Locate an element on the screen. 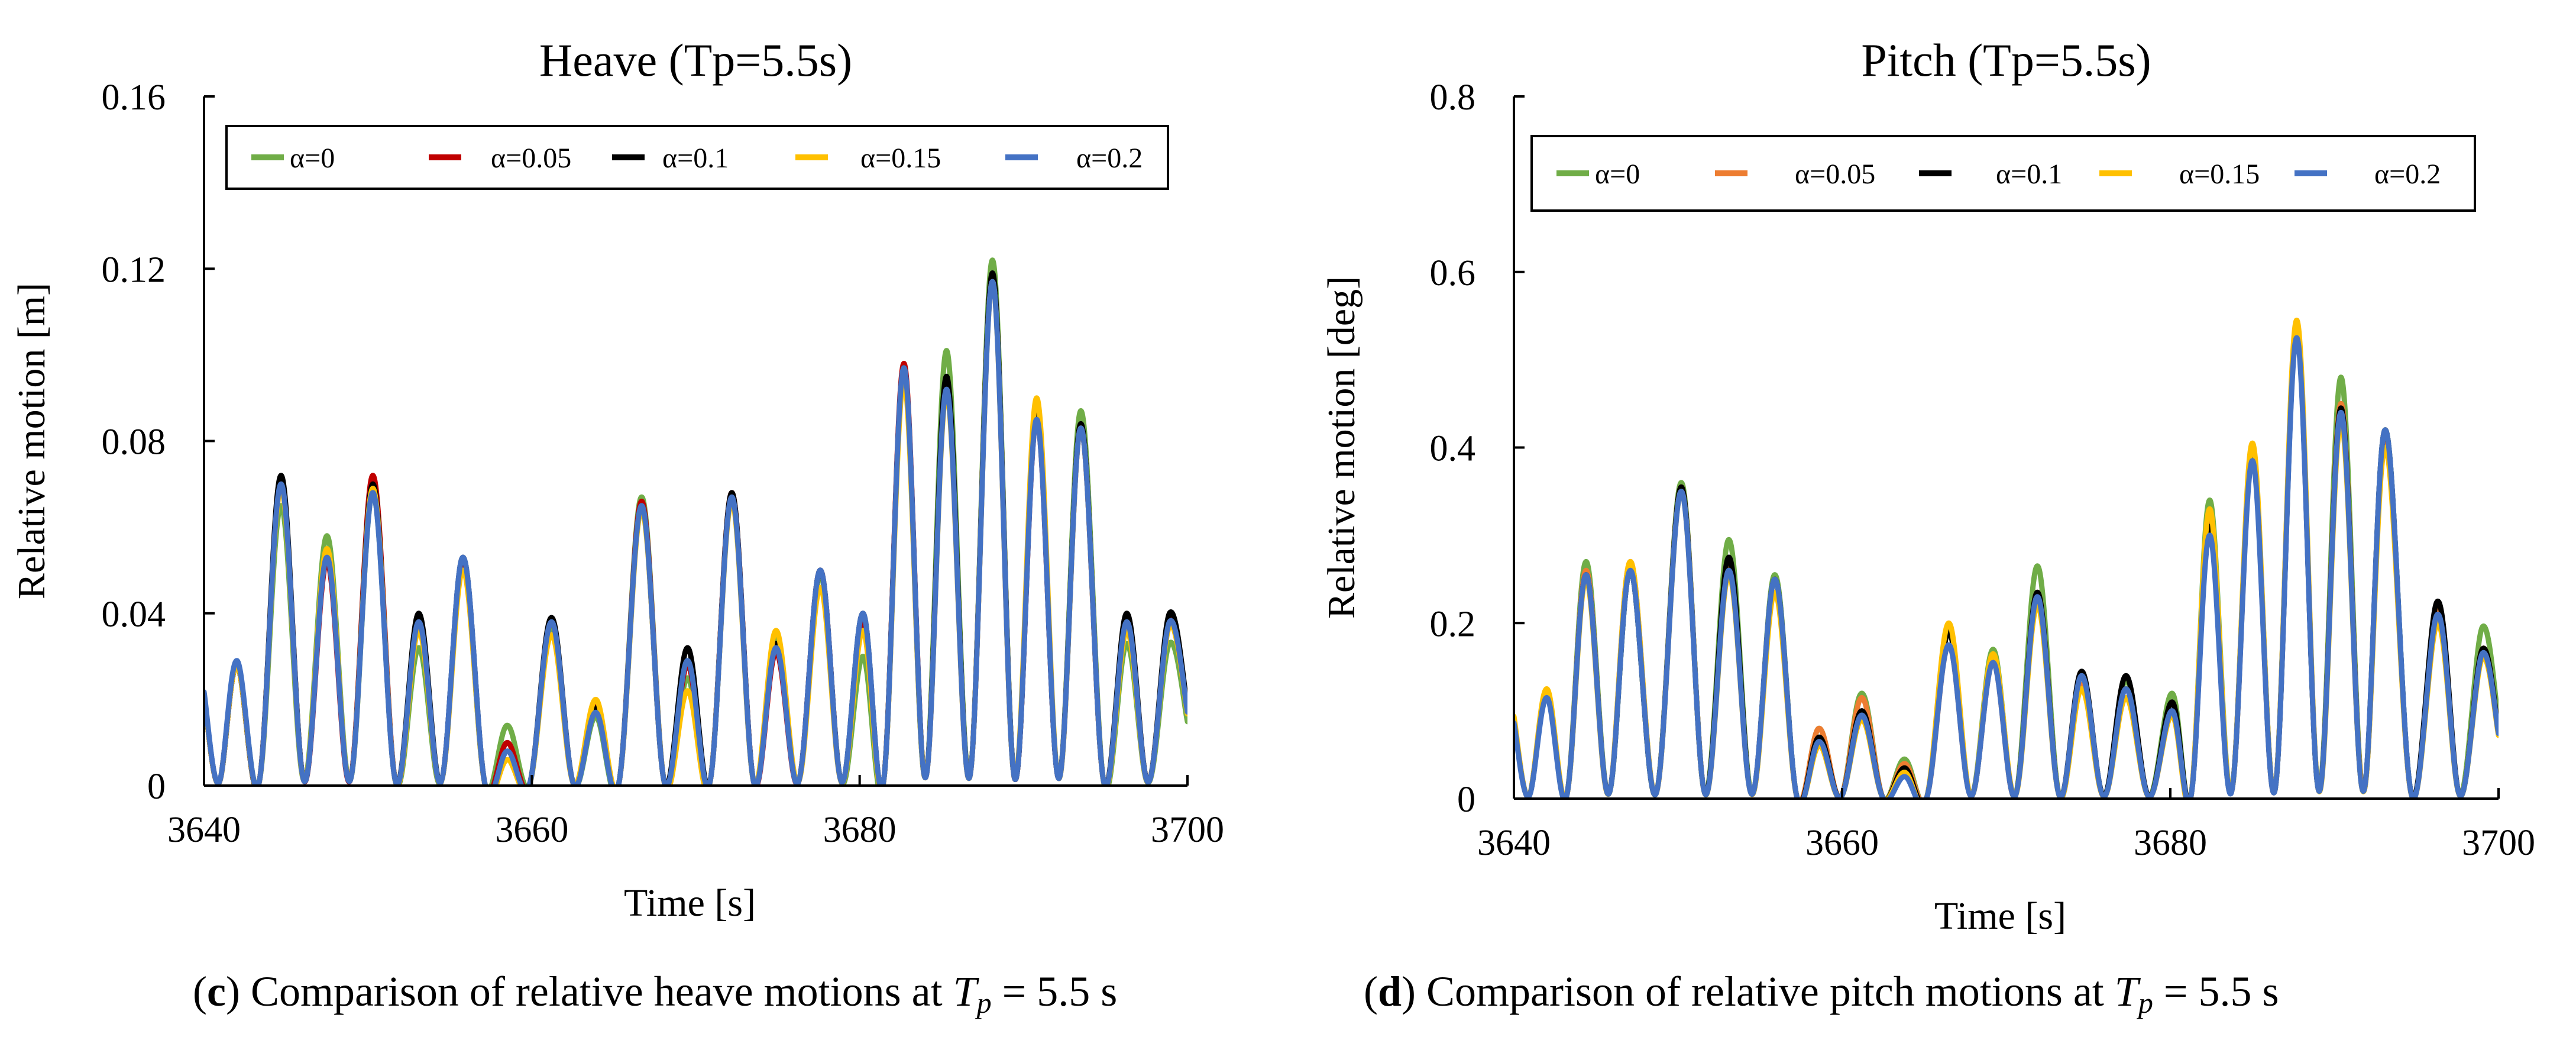 The width and height of the screenshot is (2576, 1037). caption-c-text: Comparison of relative heave motions at is located at coordinates (602, 991).